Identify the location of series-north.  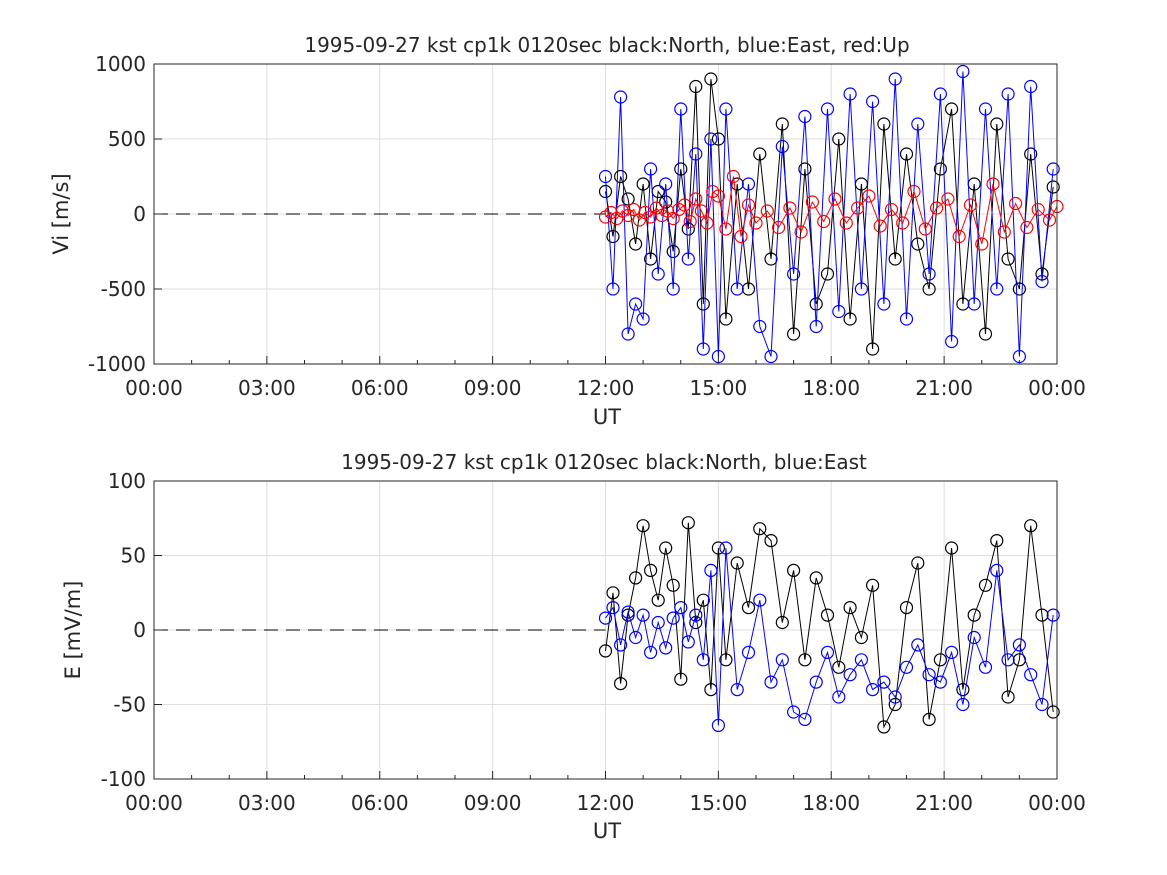
(829, 625).